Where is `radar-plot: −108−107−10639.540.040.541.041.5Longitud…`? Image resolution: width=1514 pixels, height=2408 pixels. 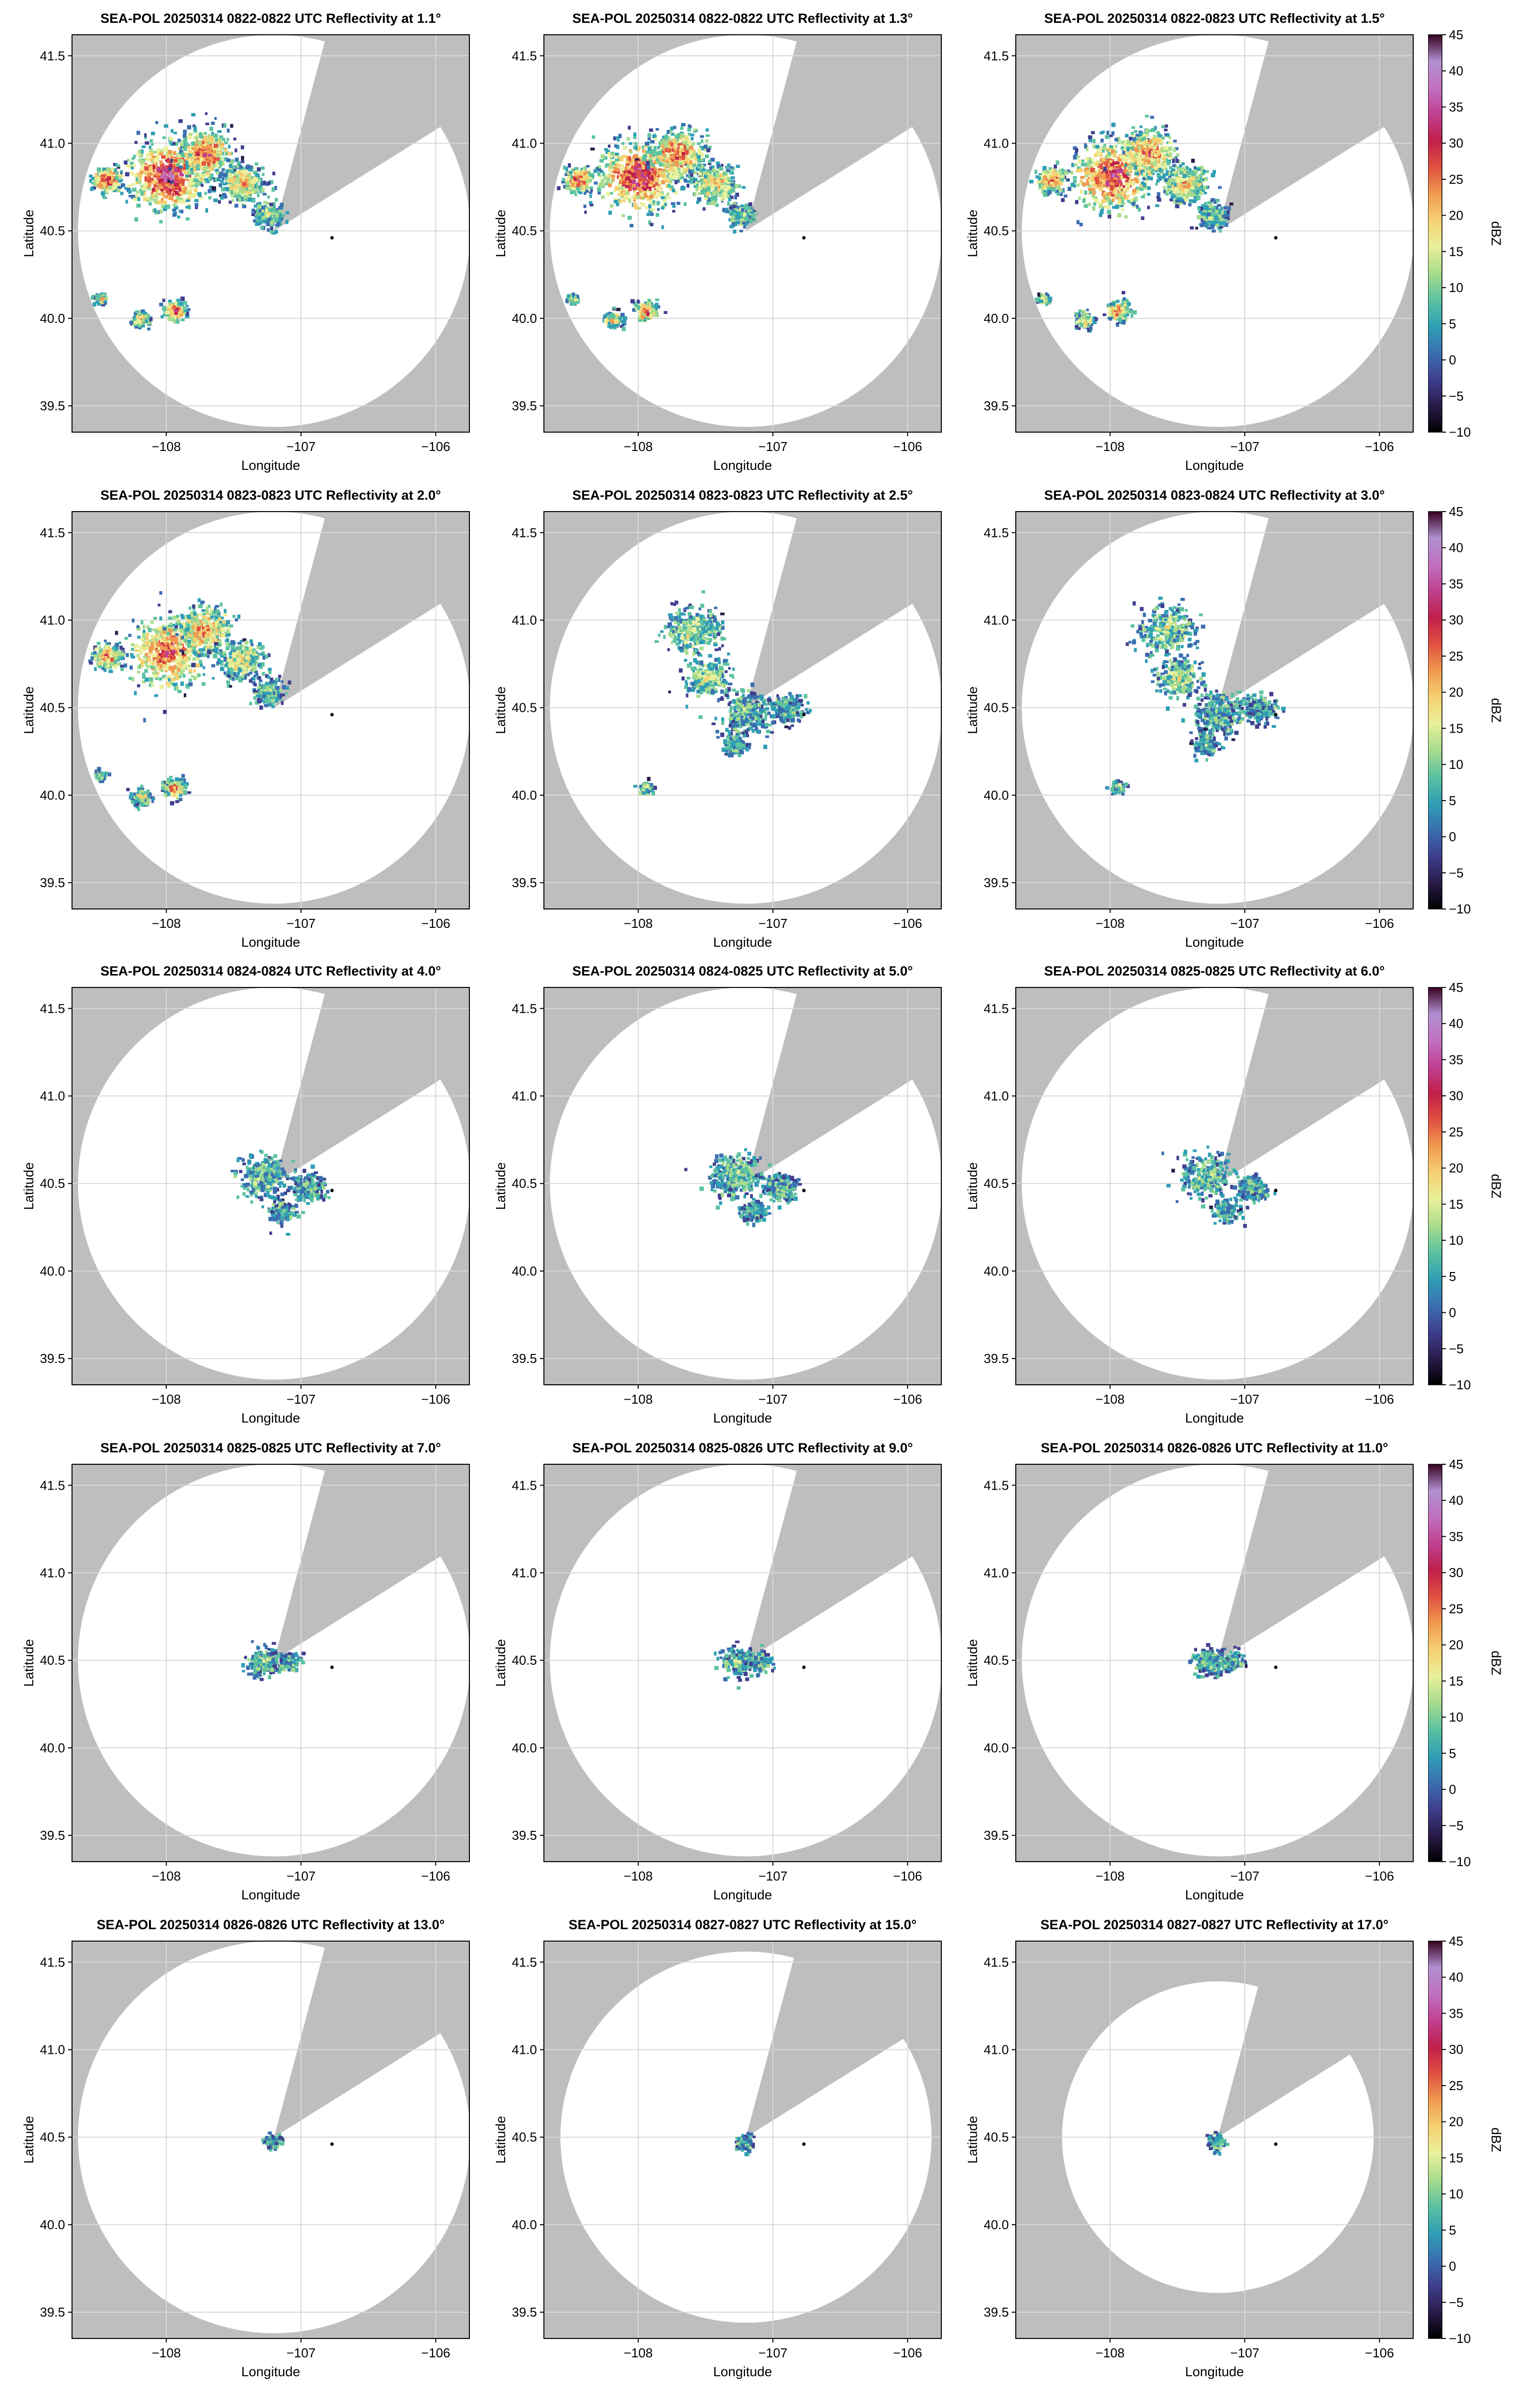 radar-plot: −108−107−10639.540.040.541.041.5Longitud… is located at coordinates (270, 254).